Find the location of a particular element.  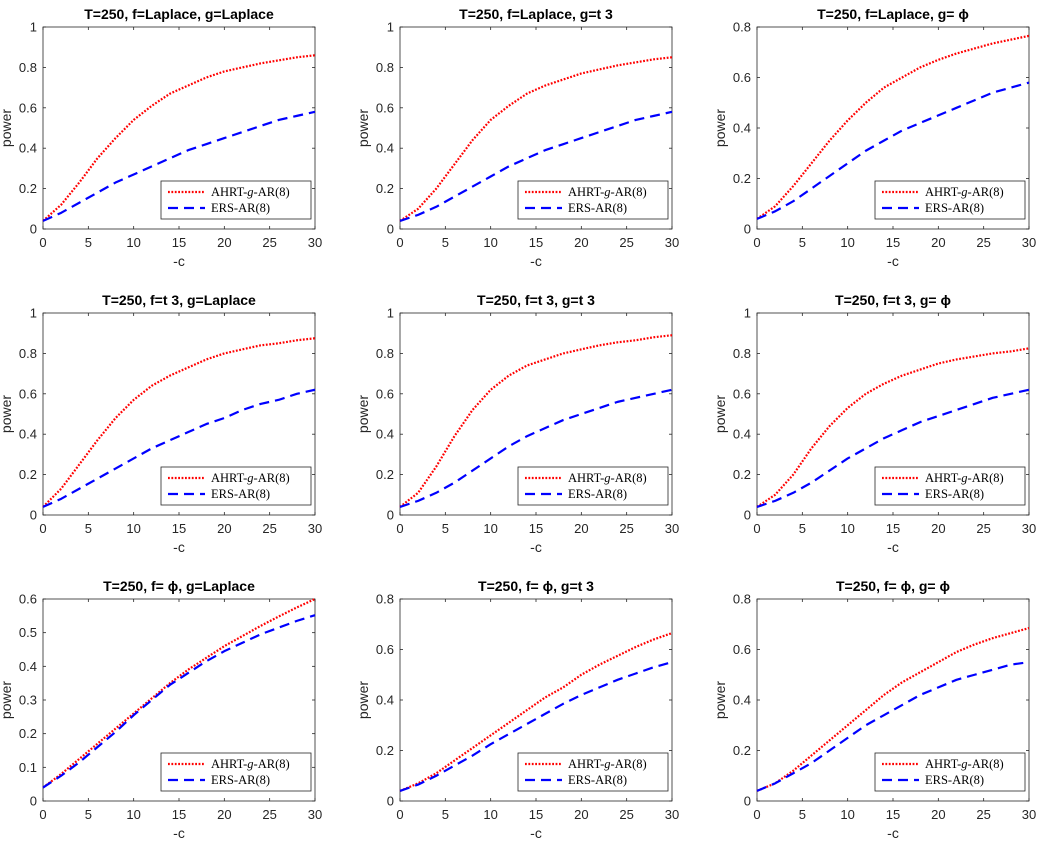

chart-title: T=250, f=Laplace, g=t 3 is located at coordinates (536, 14).